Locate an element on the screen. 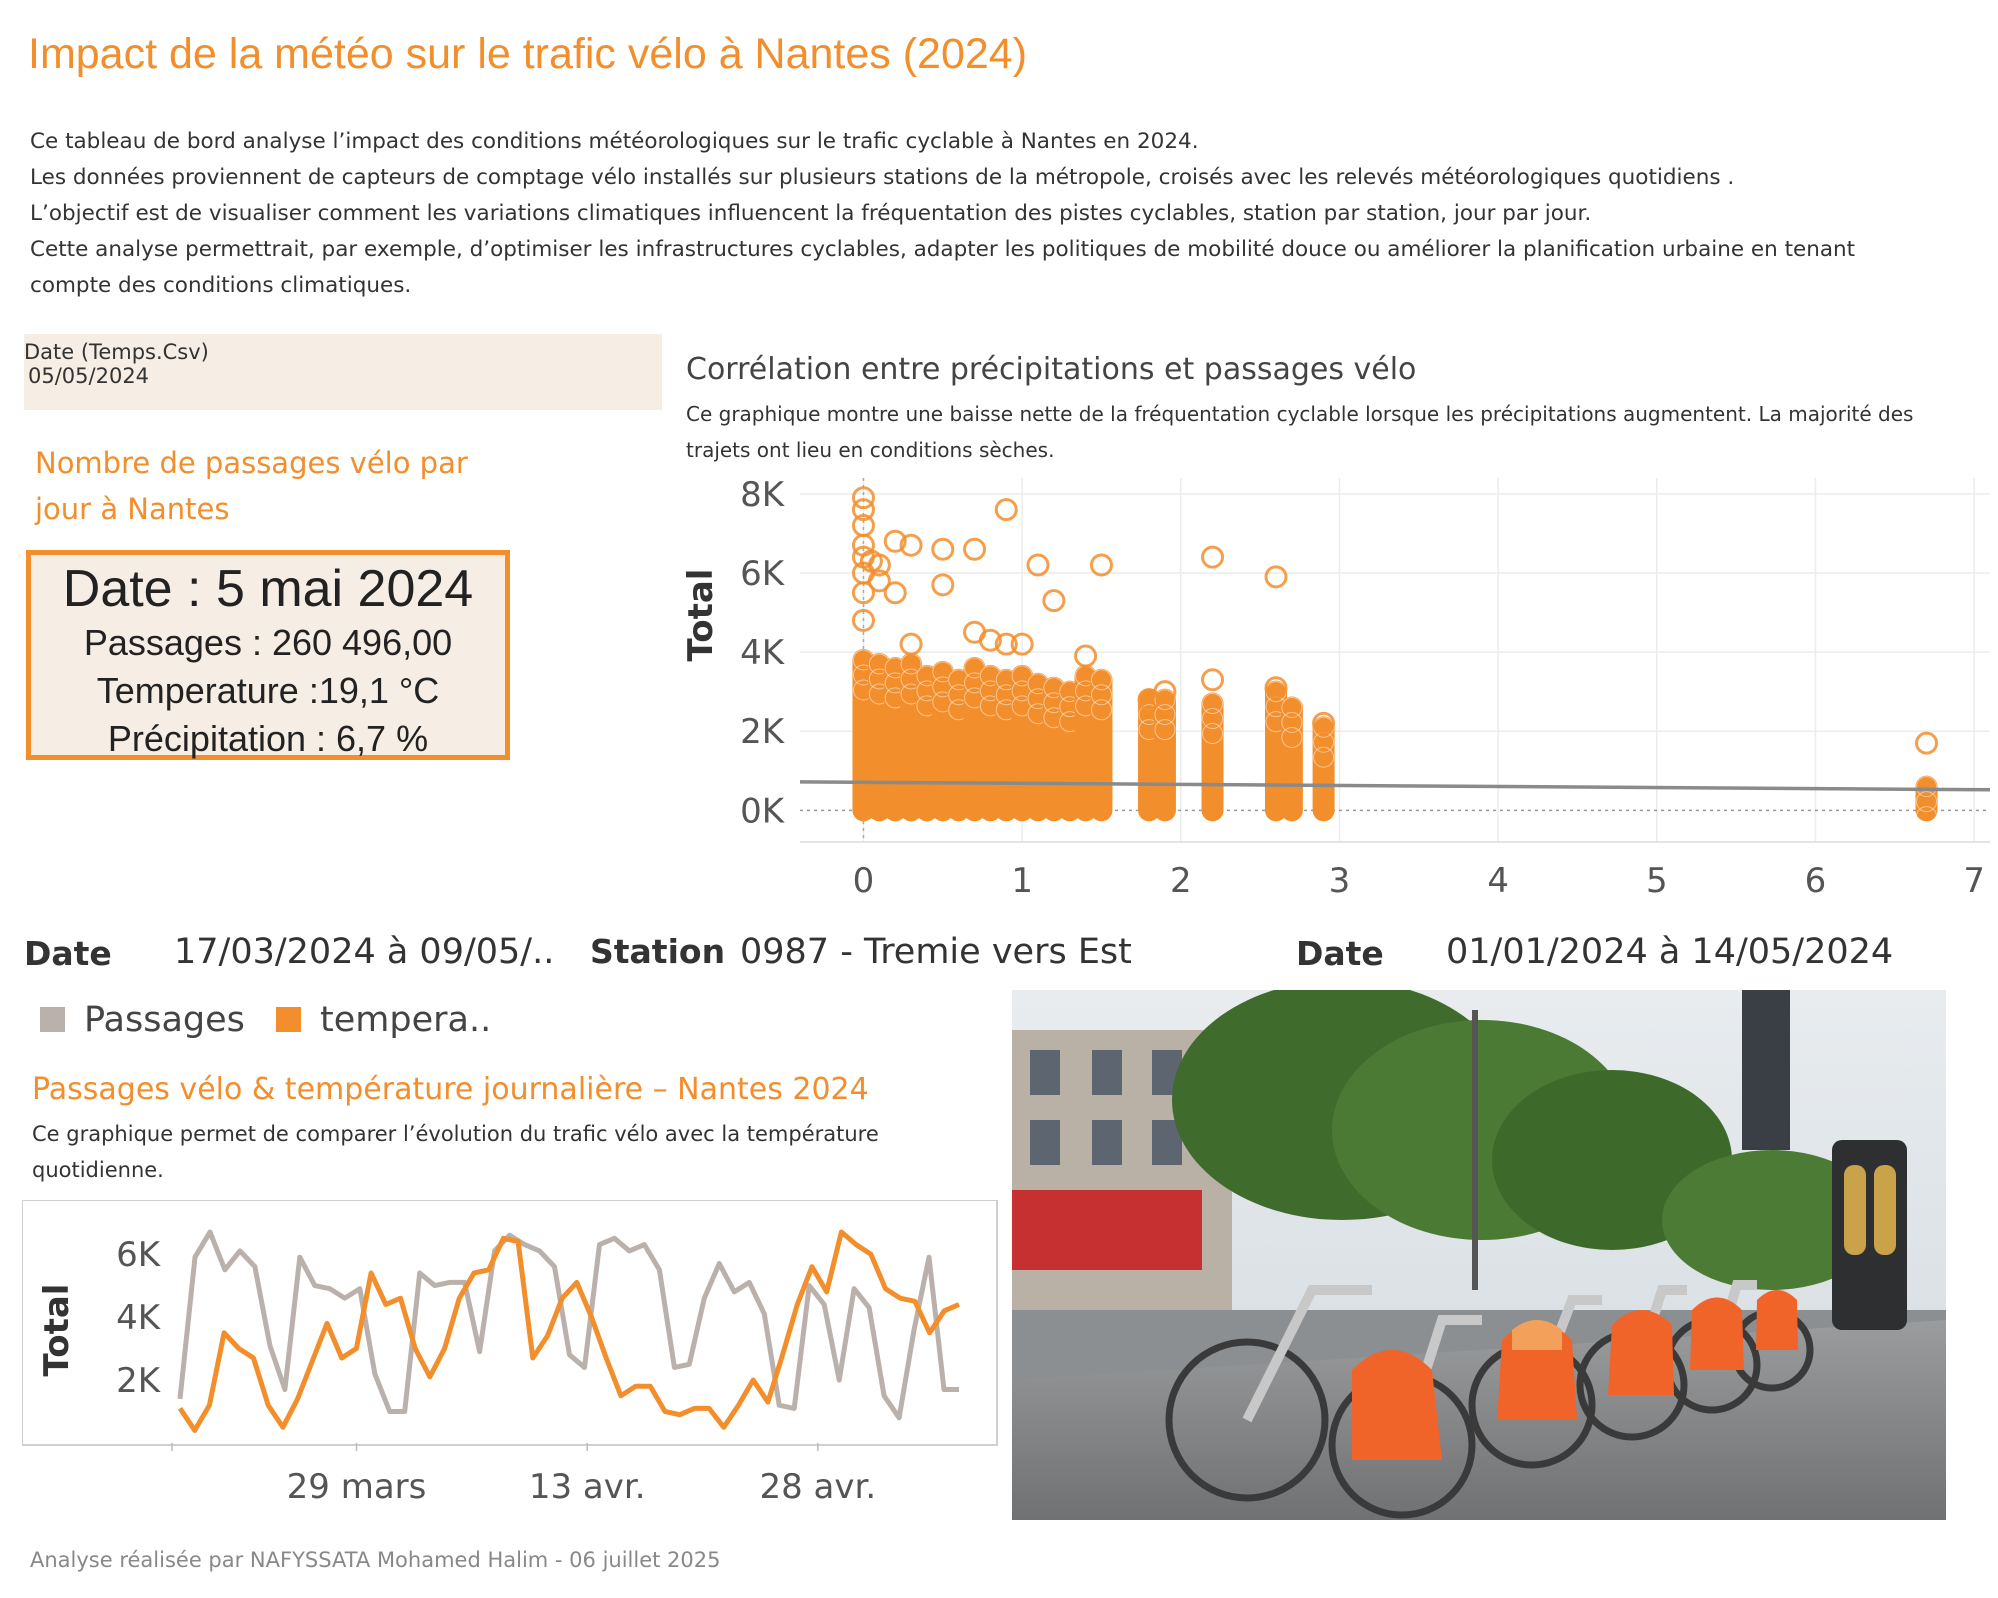  kpi-temperature: Temperature :19,1 °C is located at coordinates (268, 690).